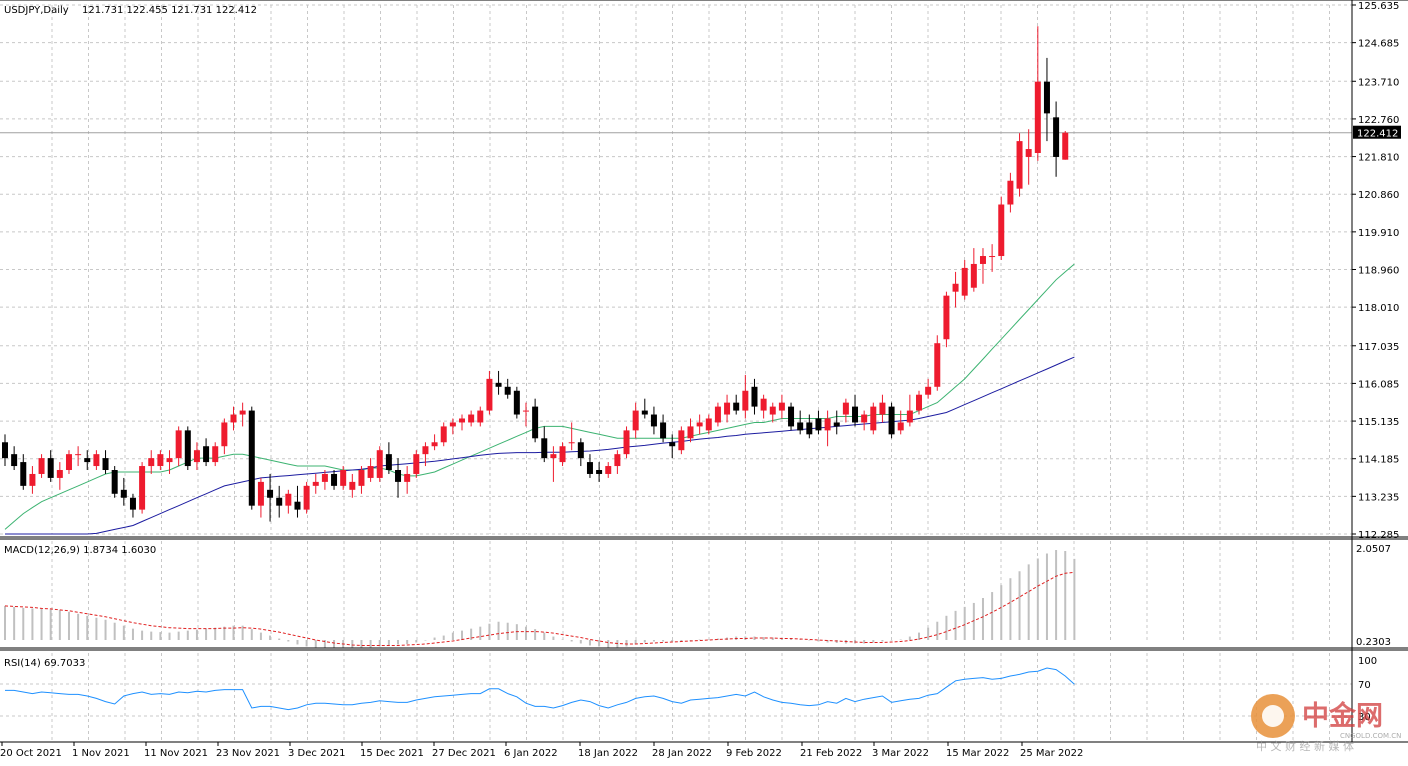 The width and height of the screenshot is (1408, 766). I want to click on price-tick-label: 117.035, so click(1378, 347).